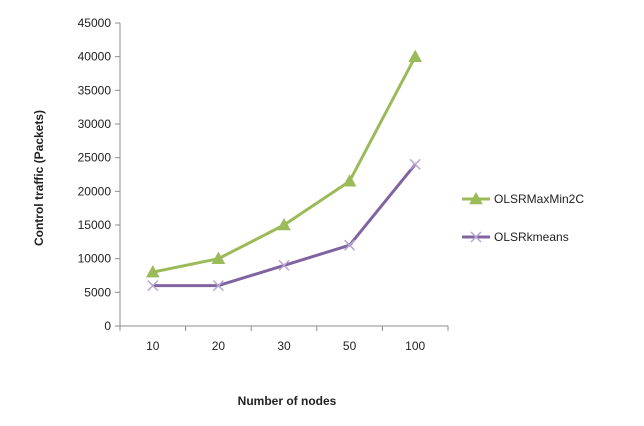  Describe the element at coordinates (107, 326) in the screenshot. I see `y-tick-label: 0` at that location.